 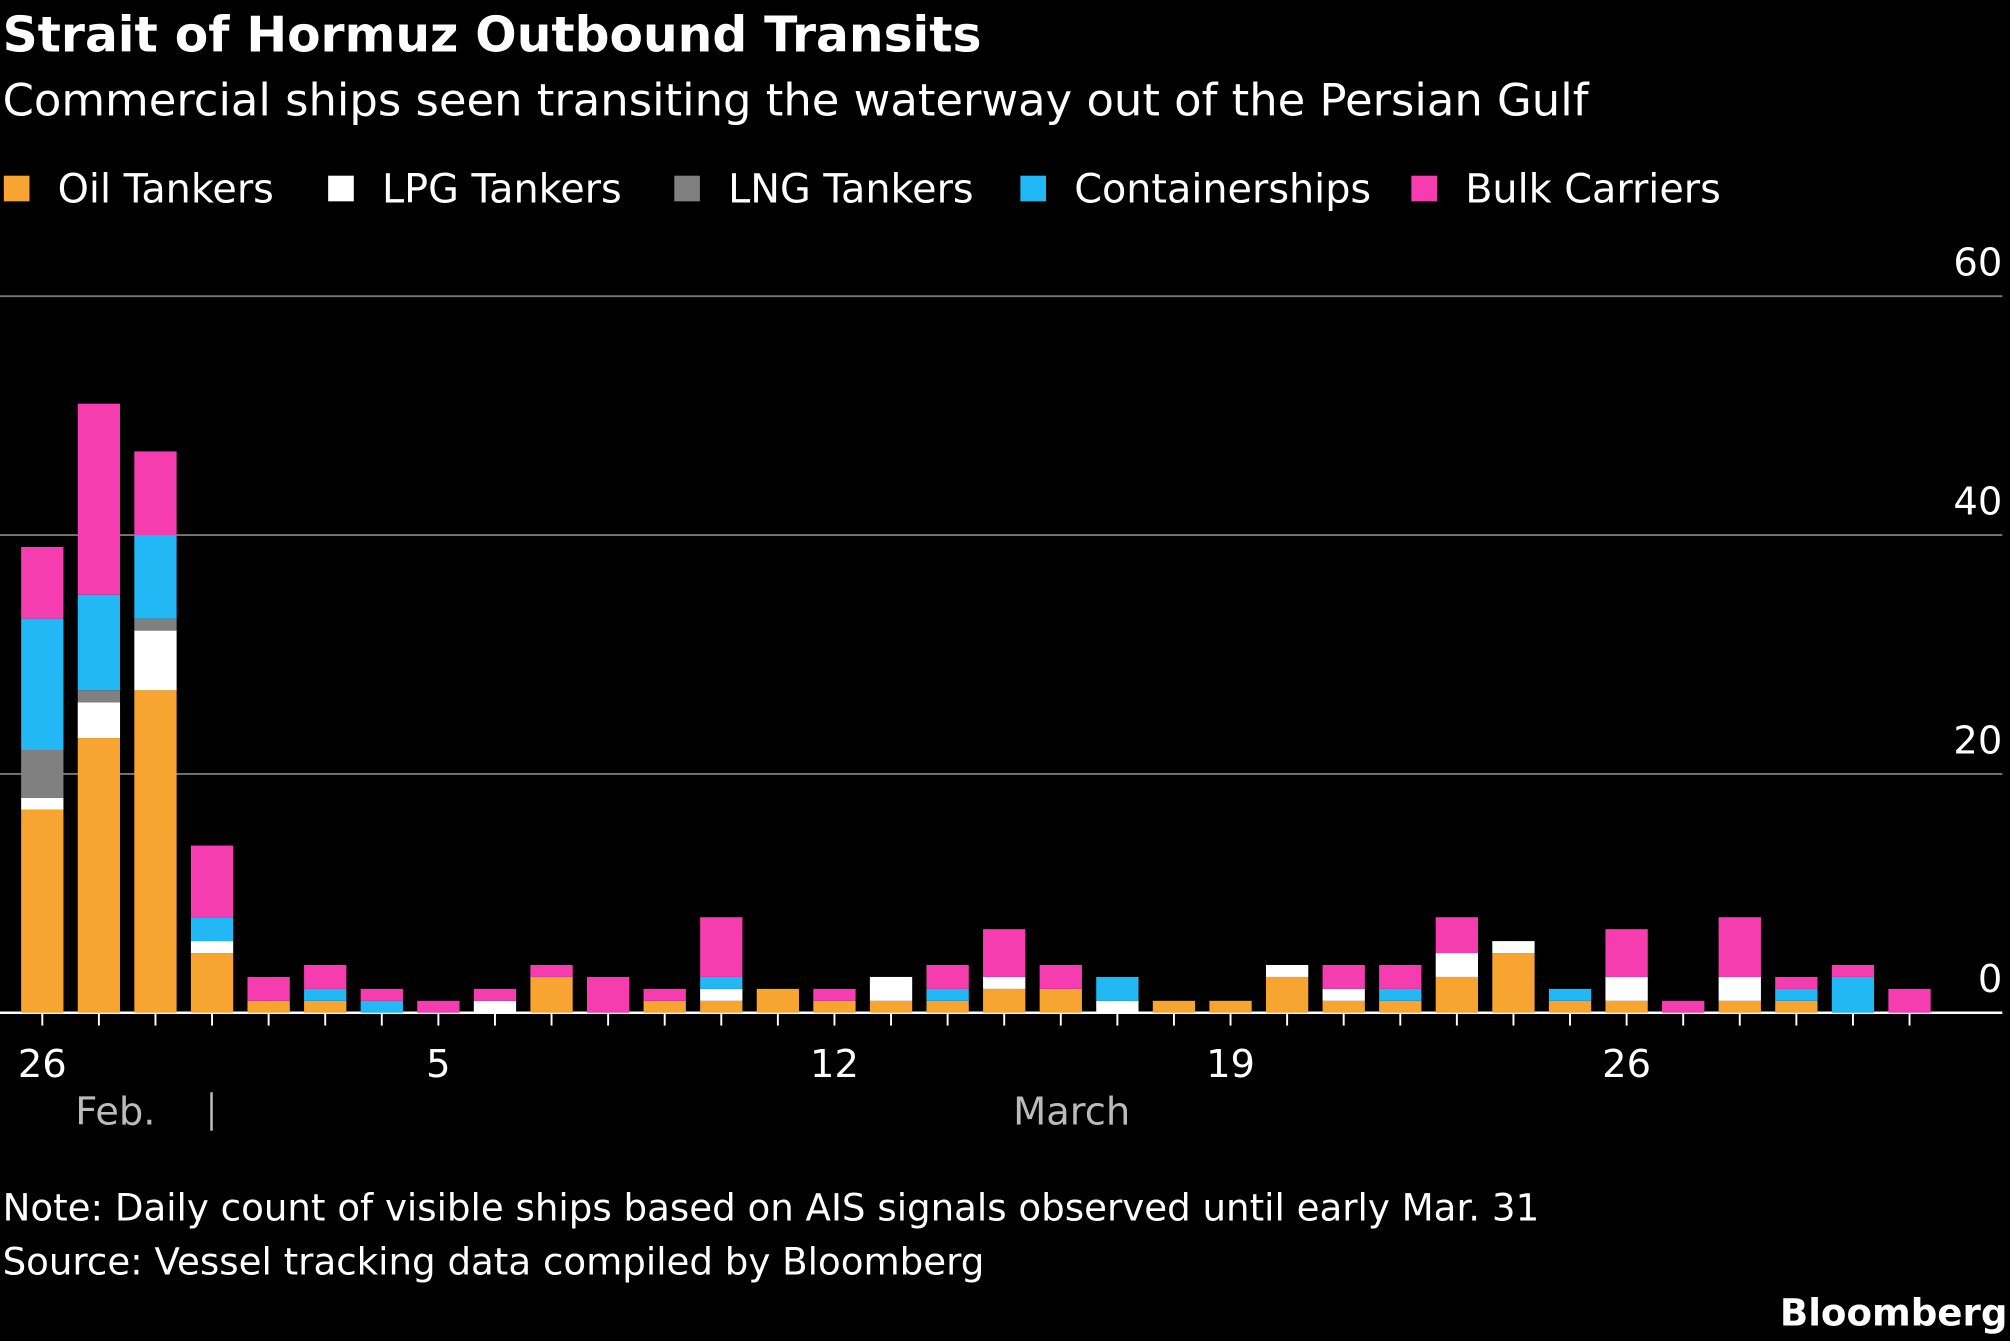 I want to click on y-tick-label: 60, so click(x=1977, y=263).